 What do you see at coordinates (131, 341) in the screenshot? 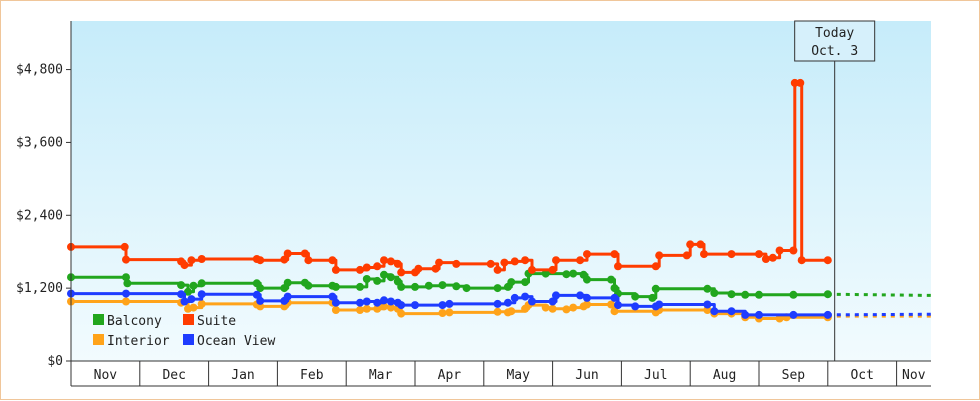
I see `legend-item-interior: Interior` at bounding box center [131, 341].